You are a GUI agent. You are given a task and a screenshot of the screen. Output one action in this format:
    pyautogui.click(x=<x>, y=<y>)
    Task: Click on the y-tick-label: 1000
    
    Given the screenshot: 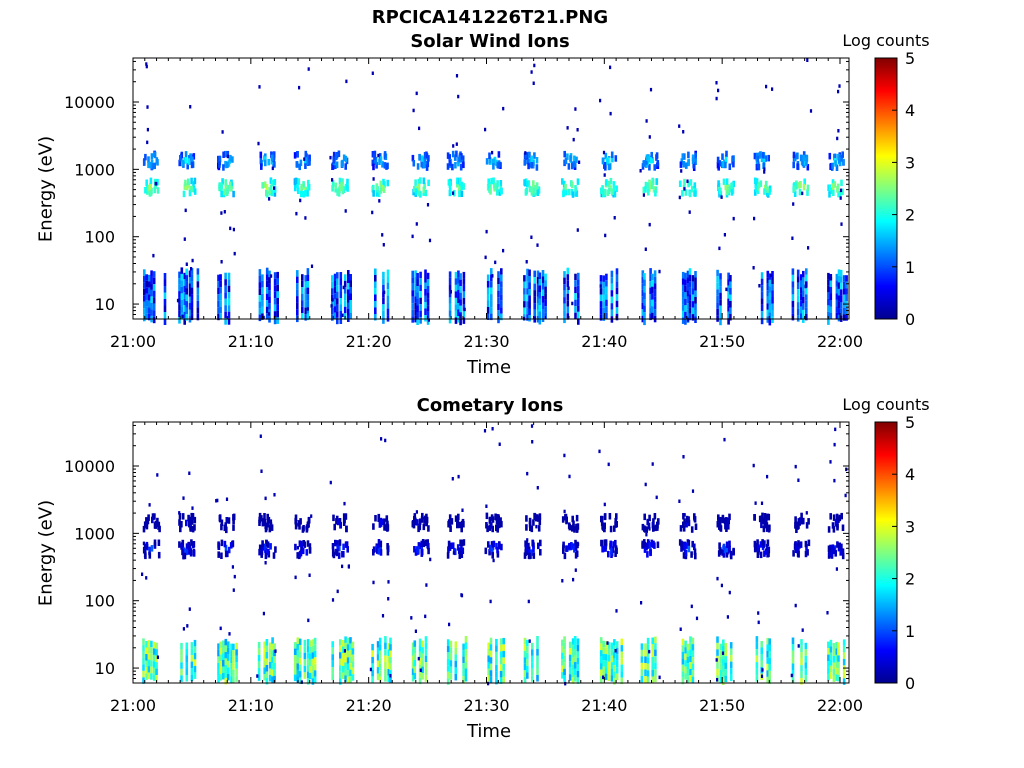 What is the action you would take?
    pyautogui.click(x=94, y=169)
    